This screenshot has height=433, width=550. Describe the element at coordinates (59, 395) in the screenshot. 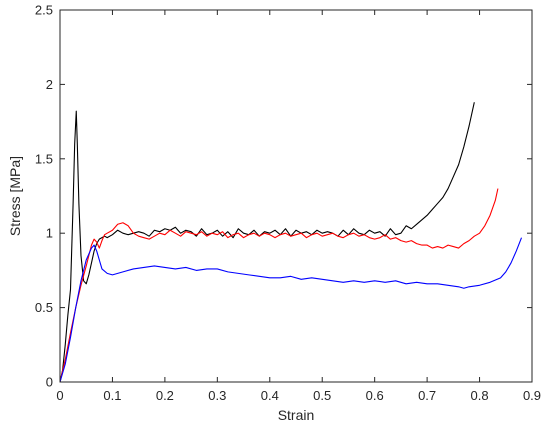

I see `x-tick-label: 0` at that location.